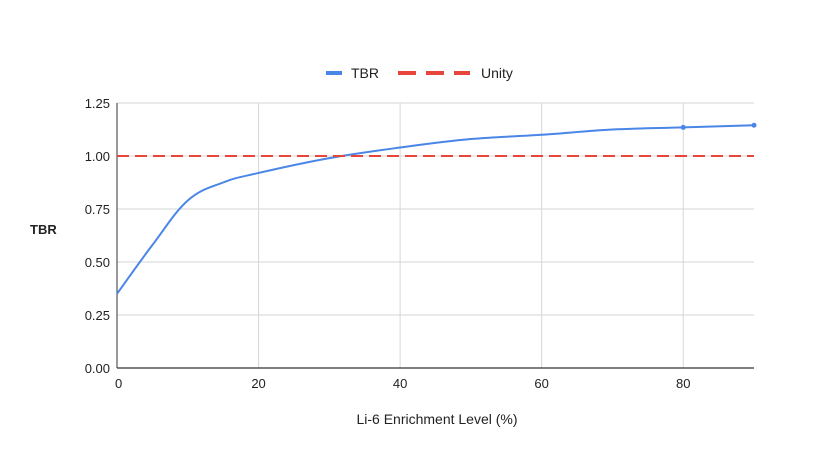  What do you see at coordinates (541, 383) in the screenshot?
I see `x-tick-label: 60` at bounding box center [541, 383].